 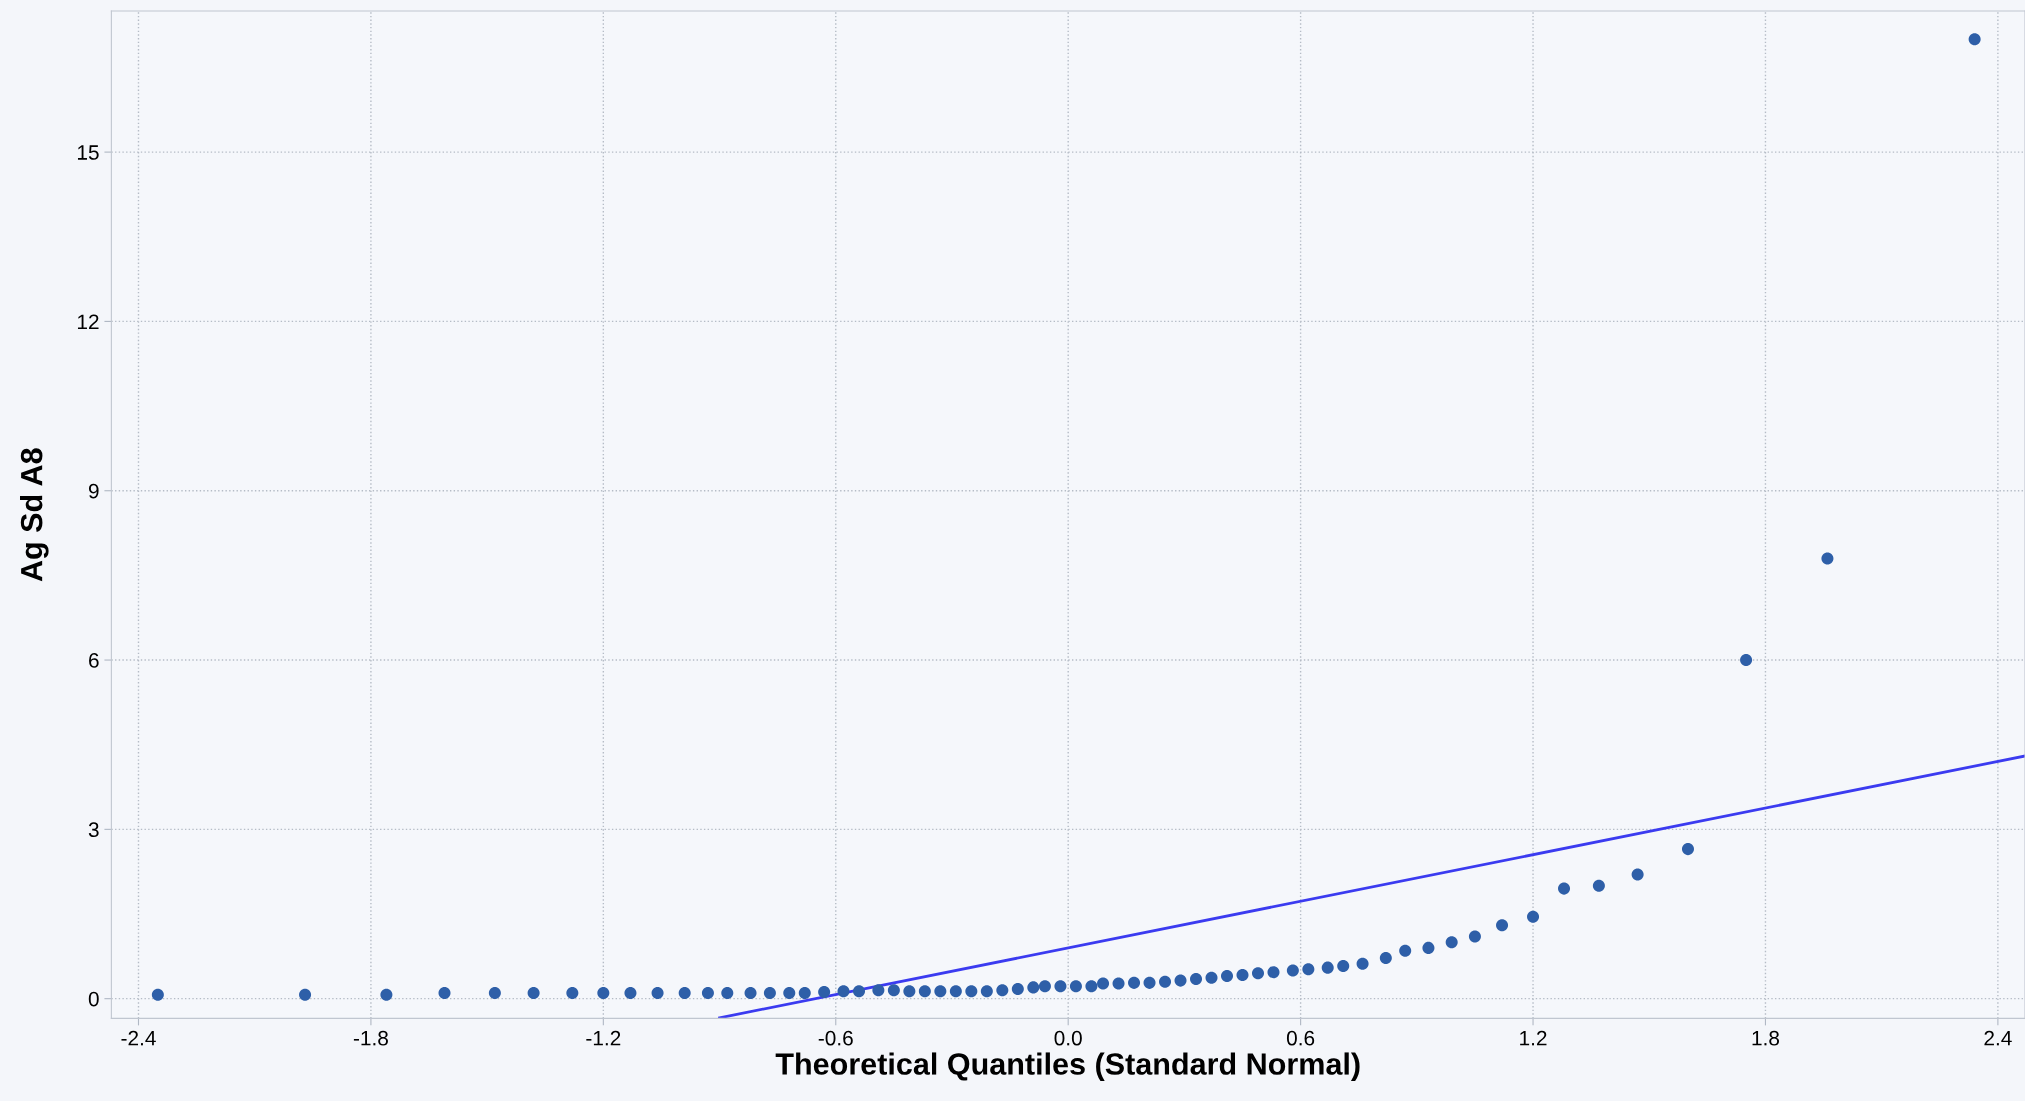 I want to click on x-tick-label: -1.2, so click(x=603, y=1038).